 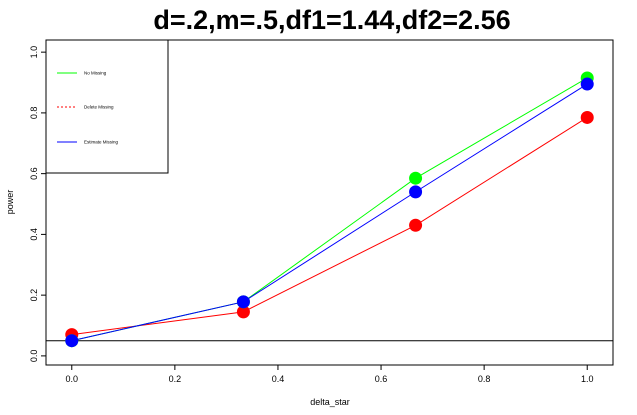 I want to click on x-tick-label: 1.0, so click(x=587, y=379).